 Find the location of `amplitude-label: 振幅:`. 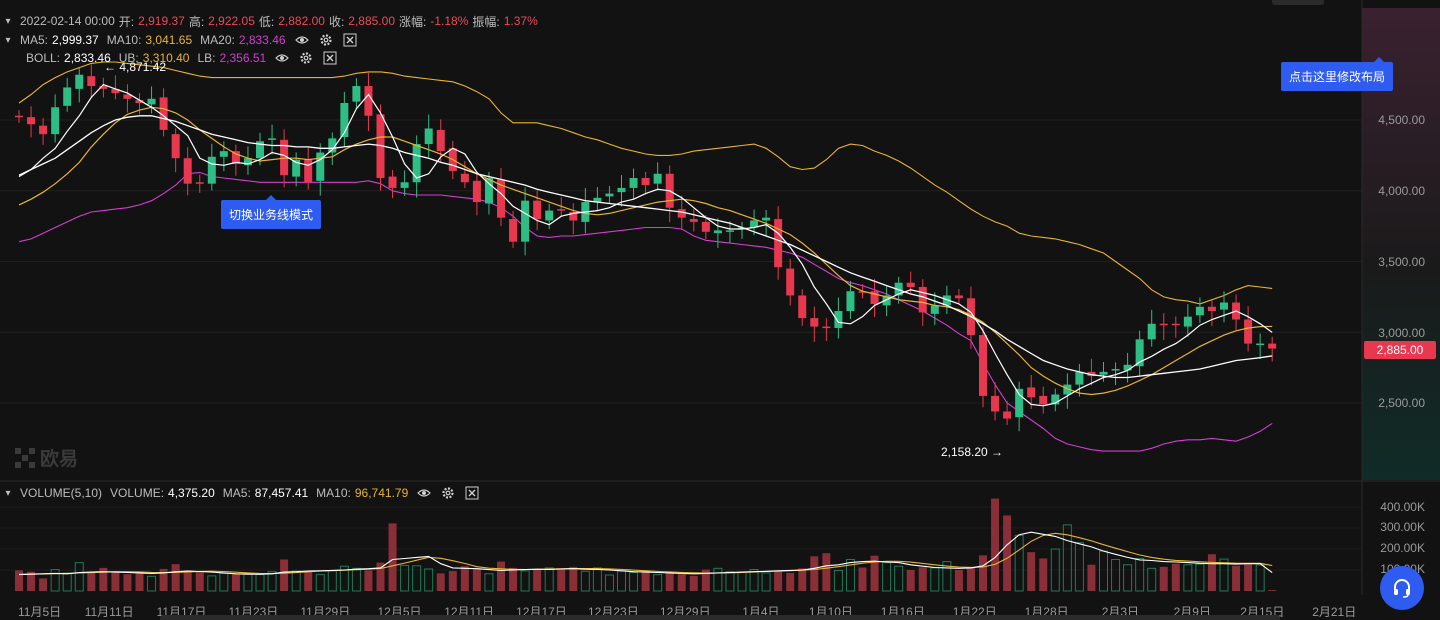

amplitude-label: 振幅: is located at coordinates (486, 21).